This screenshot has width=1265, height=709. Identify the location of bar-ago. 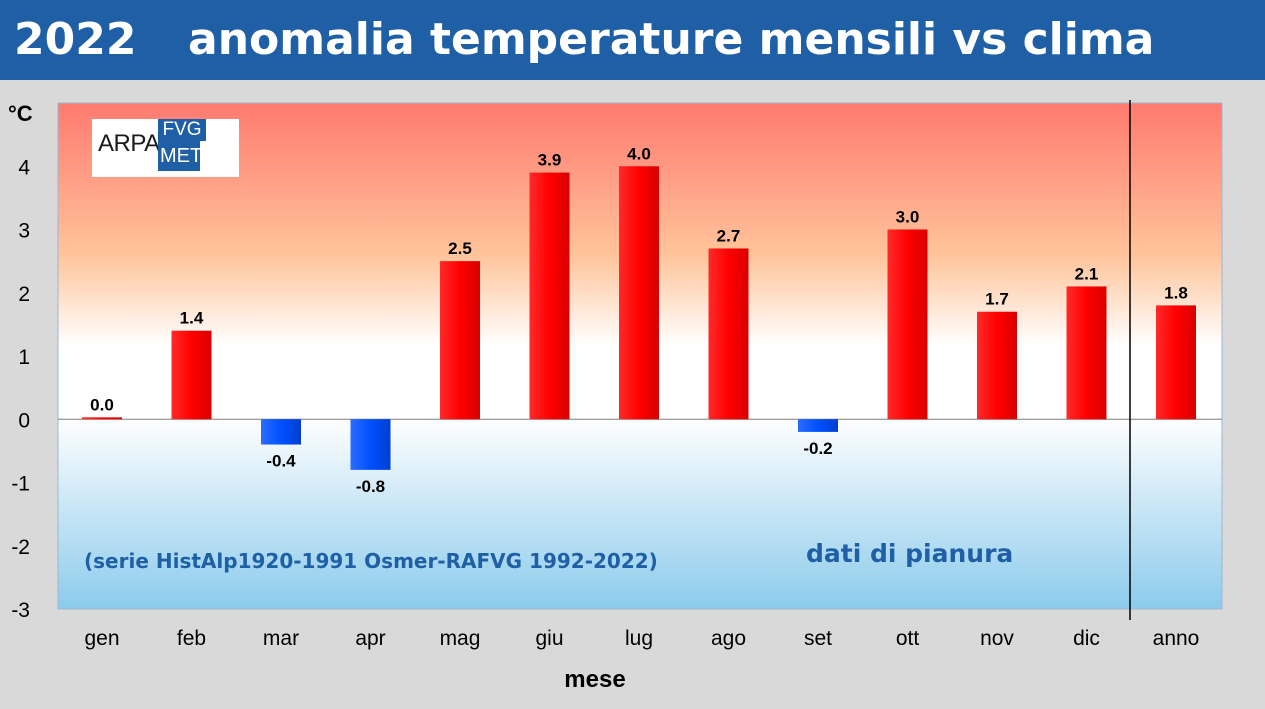
(728, 334).